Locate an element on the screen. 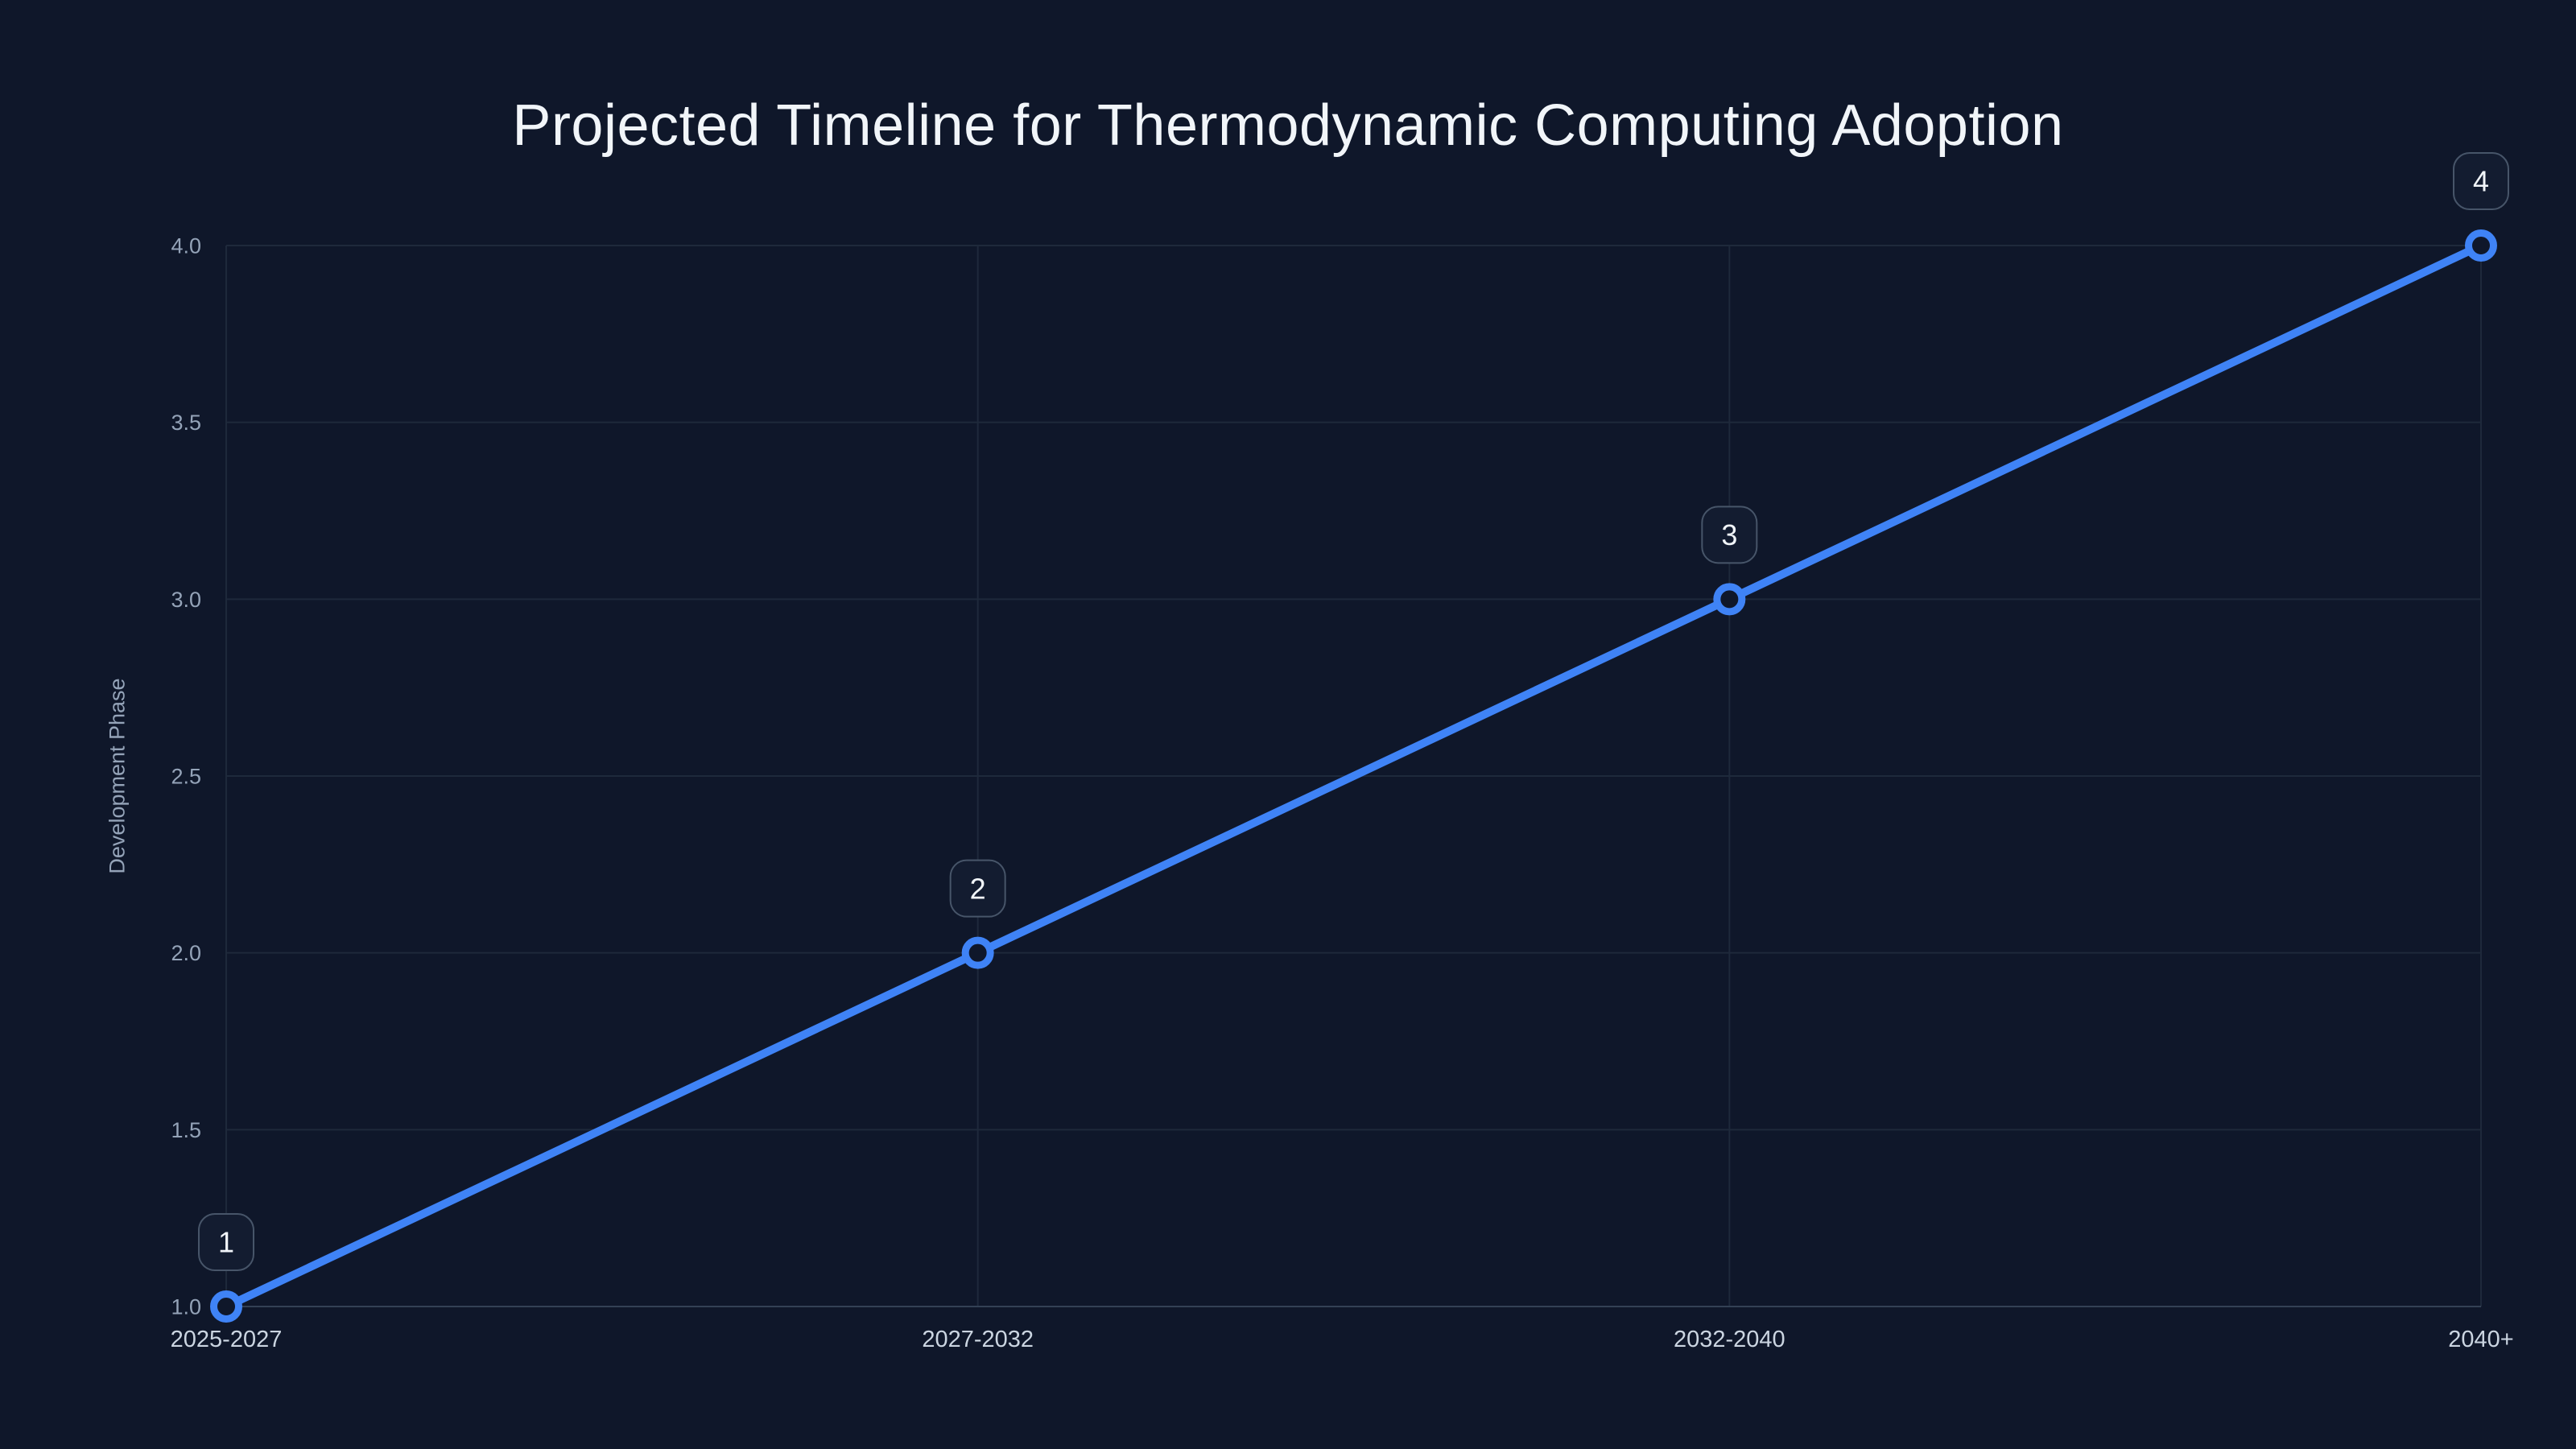  y-tick-label: 1.5 is located at coordinates (186, 1130).